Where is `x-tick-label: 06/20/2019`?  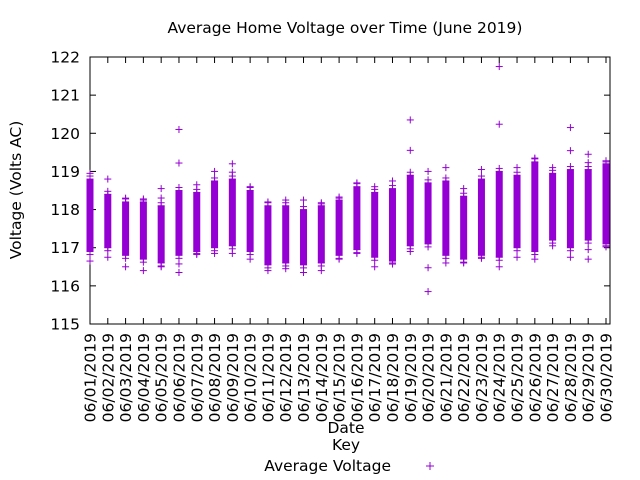
x-tick-label: 06/20/2019 is located at coordinates (429, 377).